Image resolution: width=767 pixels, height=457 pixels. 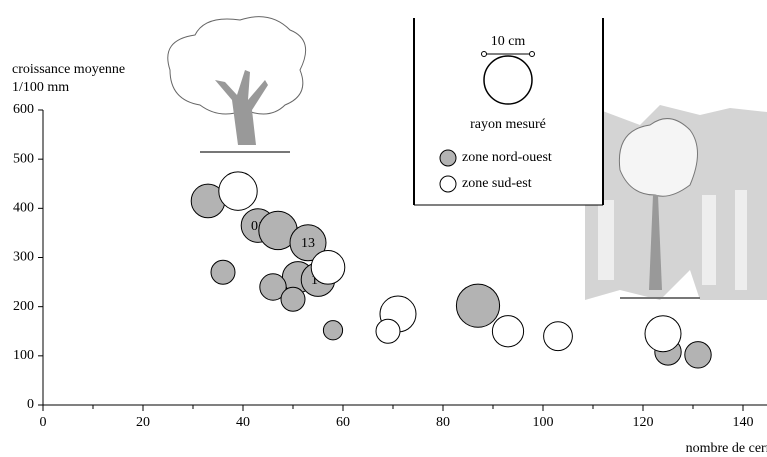 What do you see at coordinates (507, 157) in the screenshot?
I see `legend-label: zone nord-ouest` at bounding box center [507, 157].